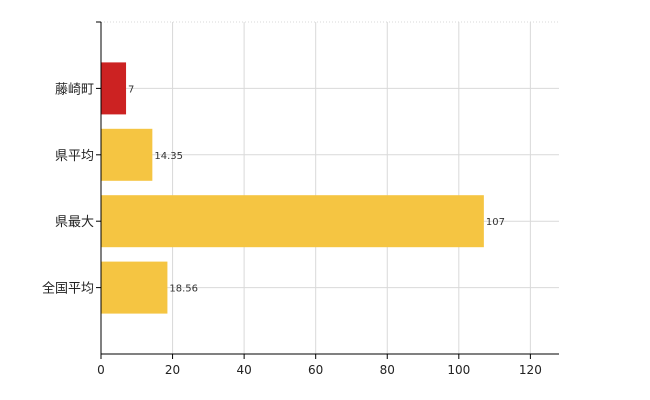  Describe the element at coordinates (131, 89) in the screenshot. I see `data-label-1: 7` at that location.